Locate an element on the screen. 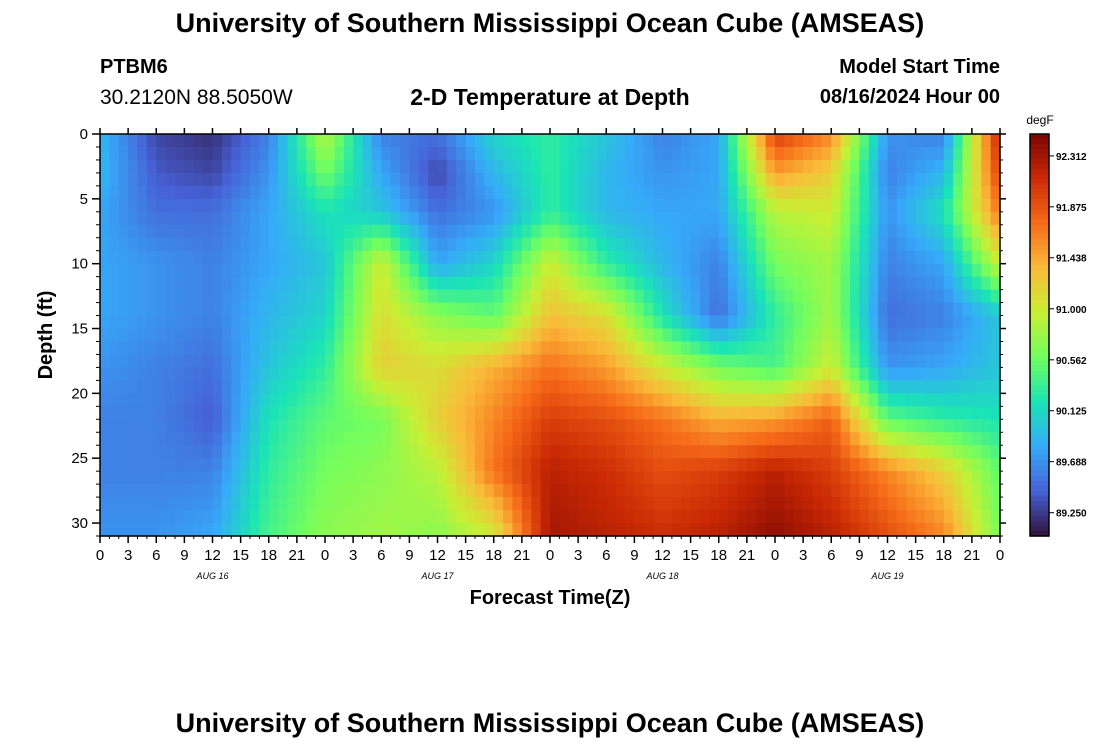 The width and height of the screenshot is (1100, 750). y-tick-label: 0 is located at coordinates (84, 134).